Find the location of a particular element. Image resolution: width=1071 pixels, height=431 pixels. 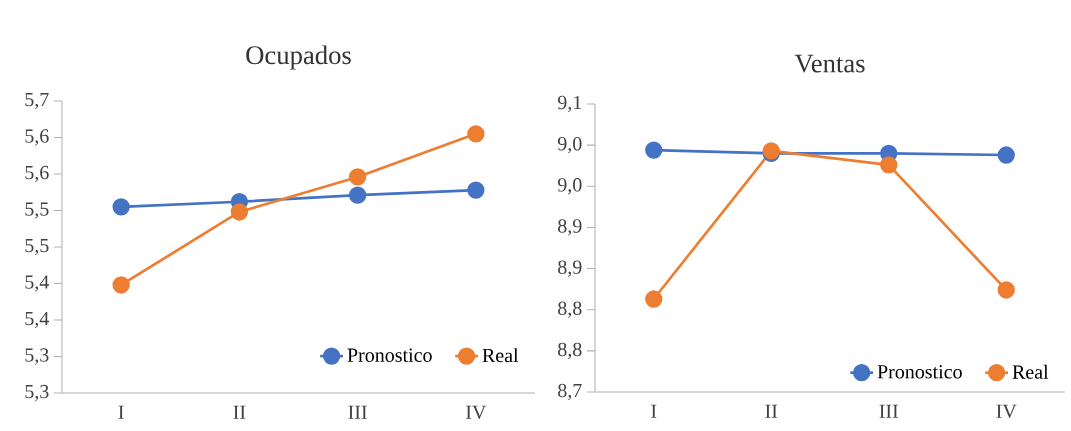

chart-title: Ocupados is located at coordinates (298, 57).